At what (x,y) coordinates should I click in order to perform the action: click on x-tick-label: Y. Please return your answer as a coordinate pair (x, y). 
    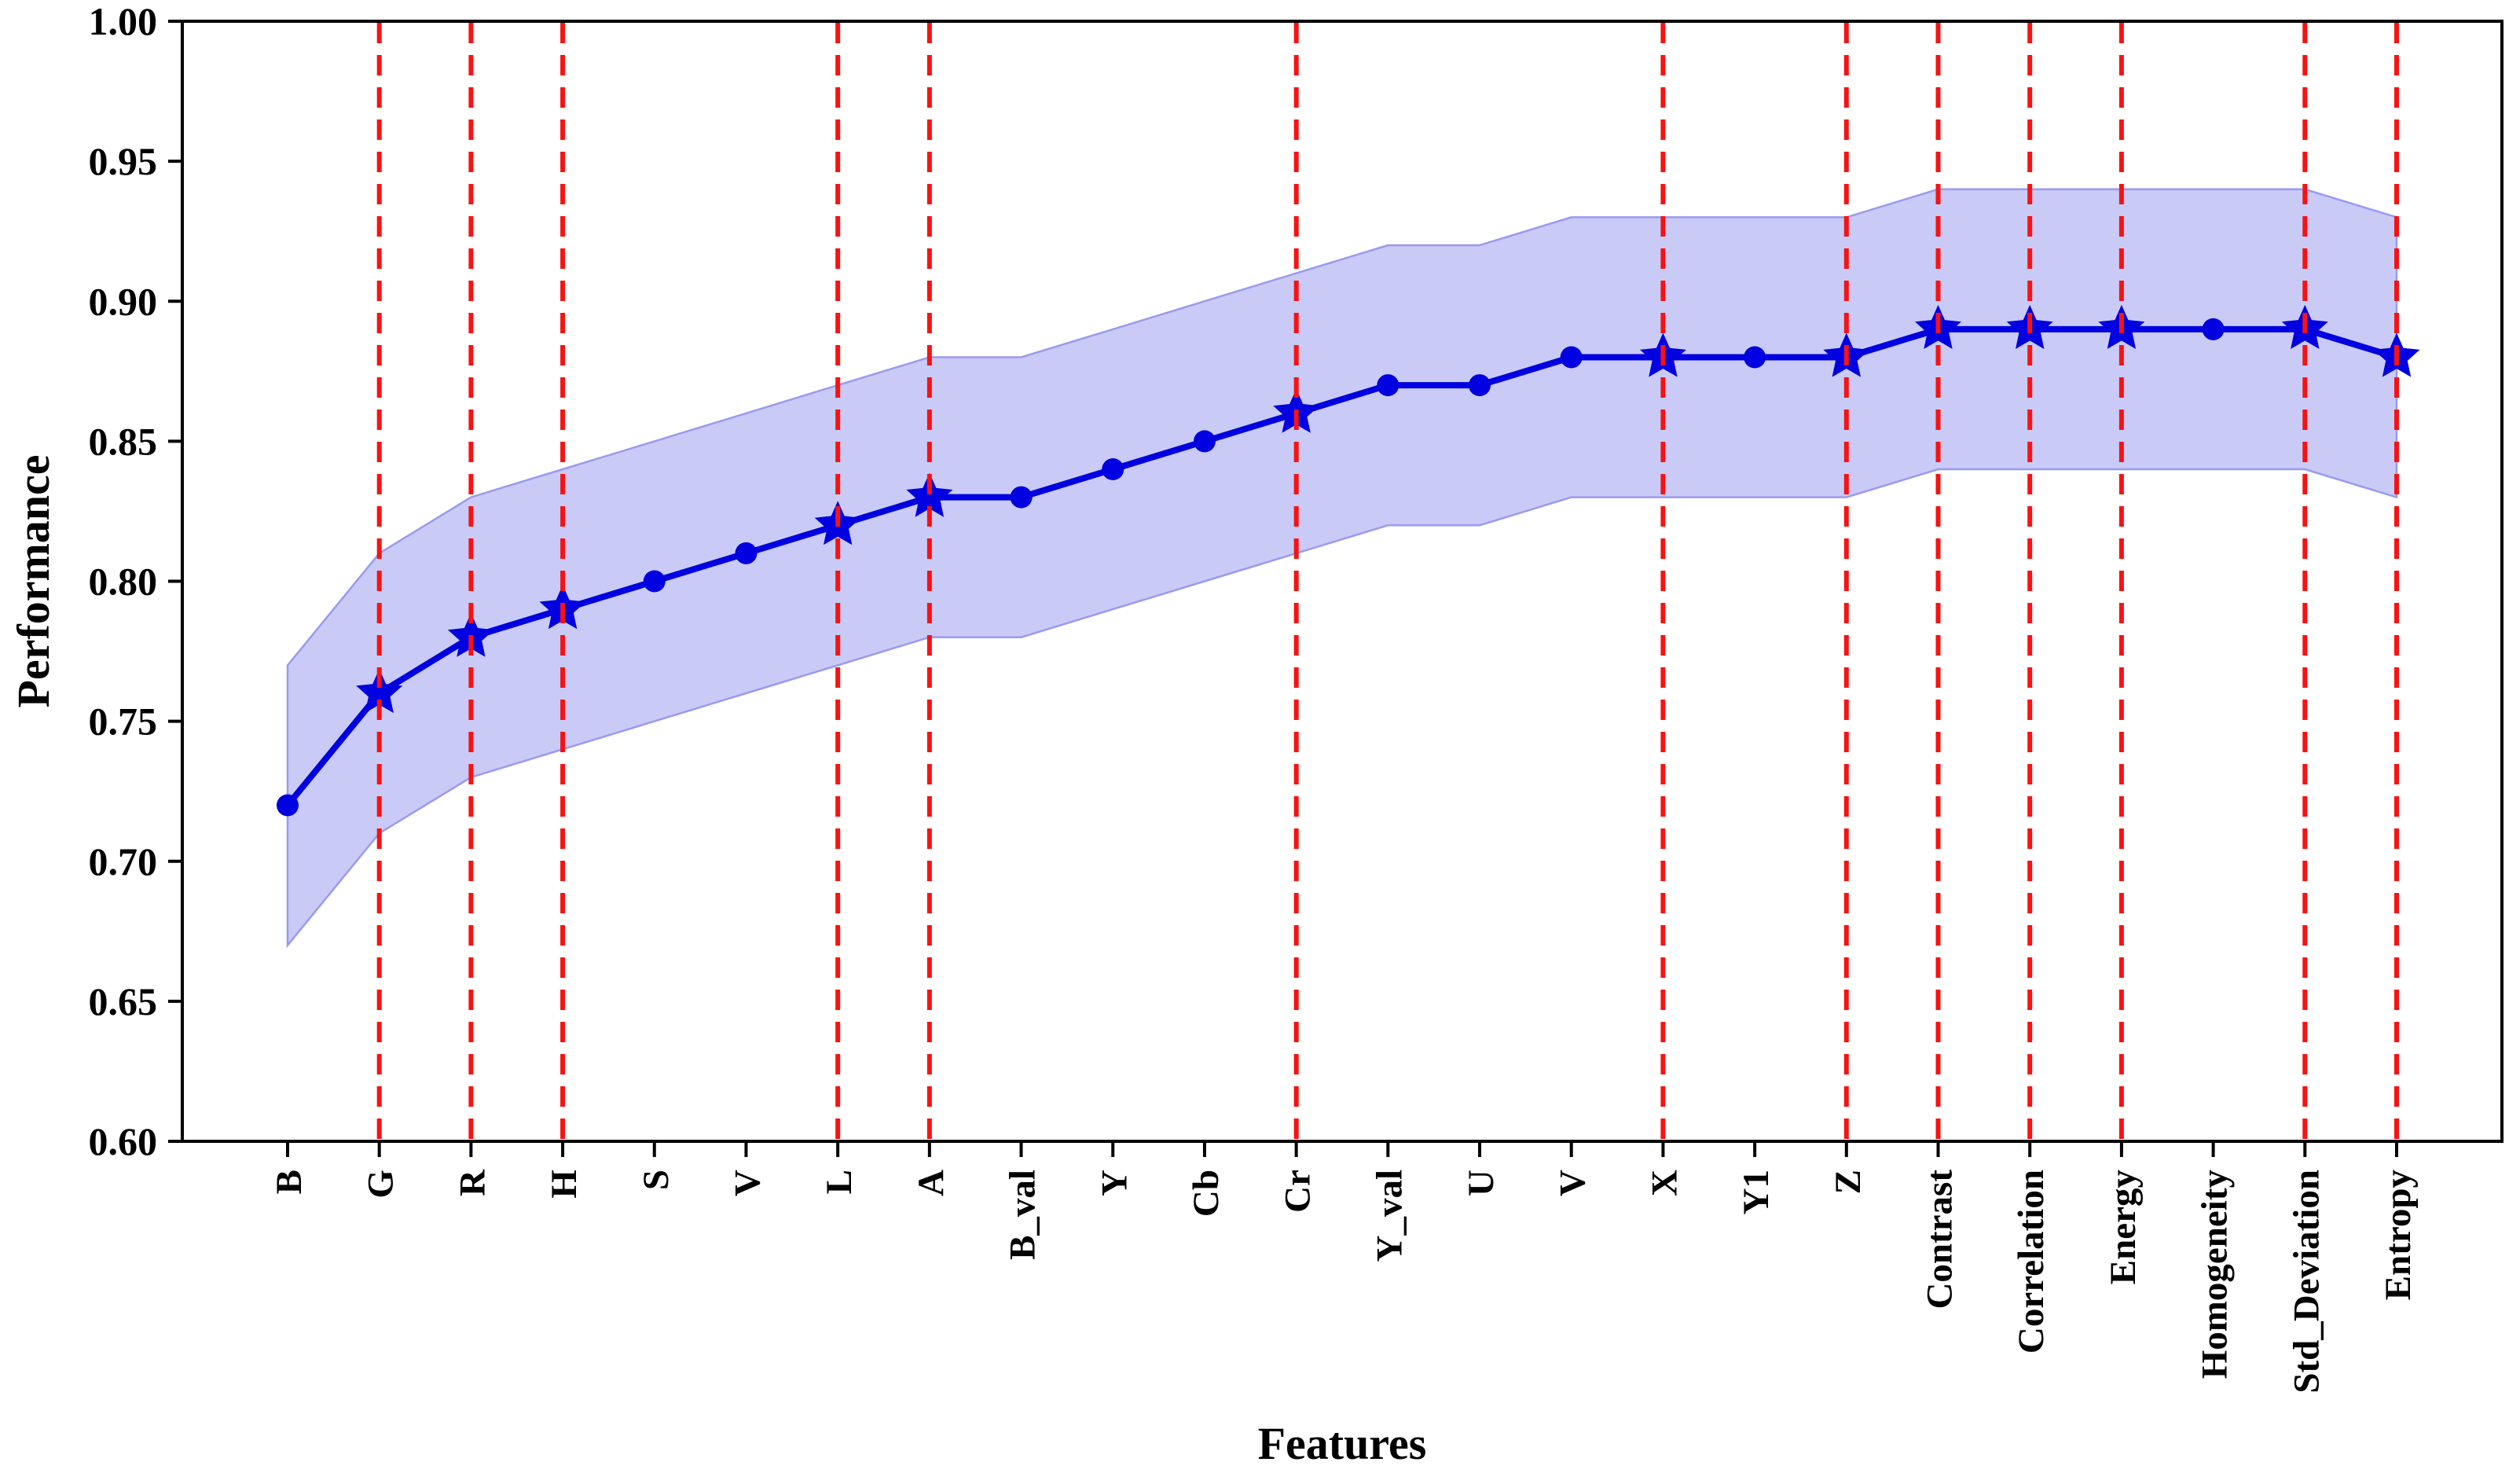
    Looking at the image, I should click on (1114, 1183).